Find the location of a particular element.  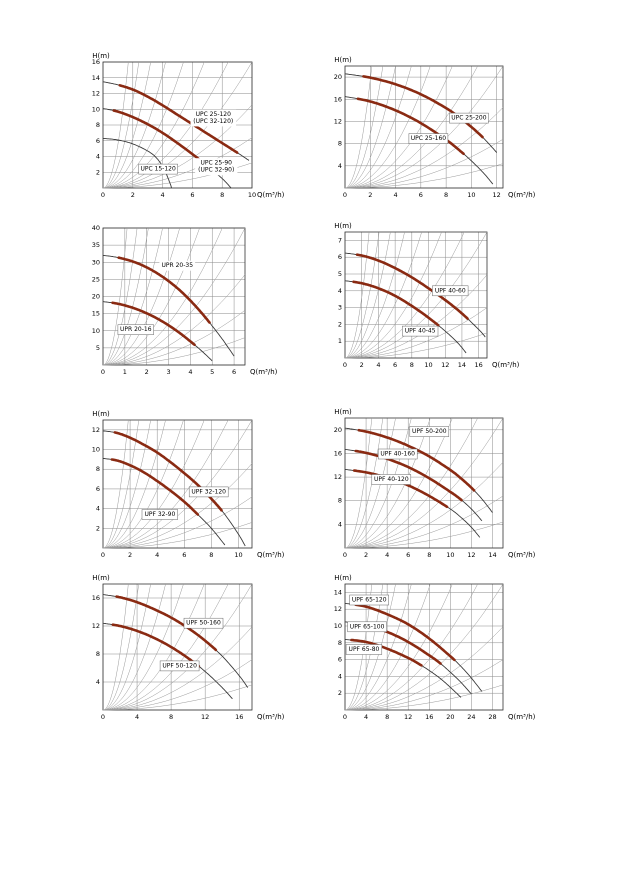

curve-label: UPC 25-200 is located at coordinates (469, 118).